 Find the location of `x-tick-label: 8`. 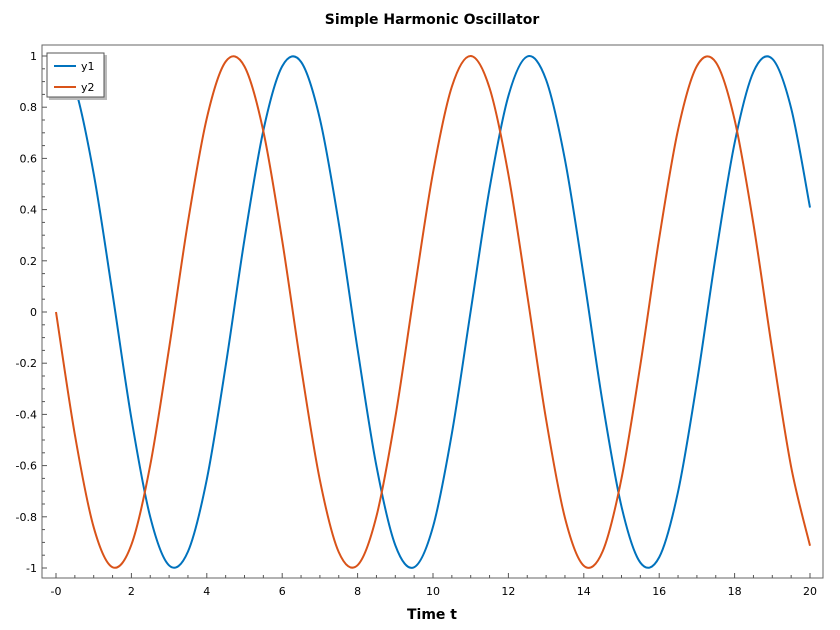

x-tick-label: 8 is located at coordinates (357, 591).